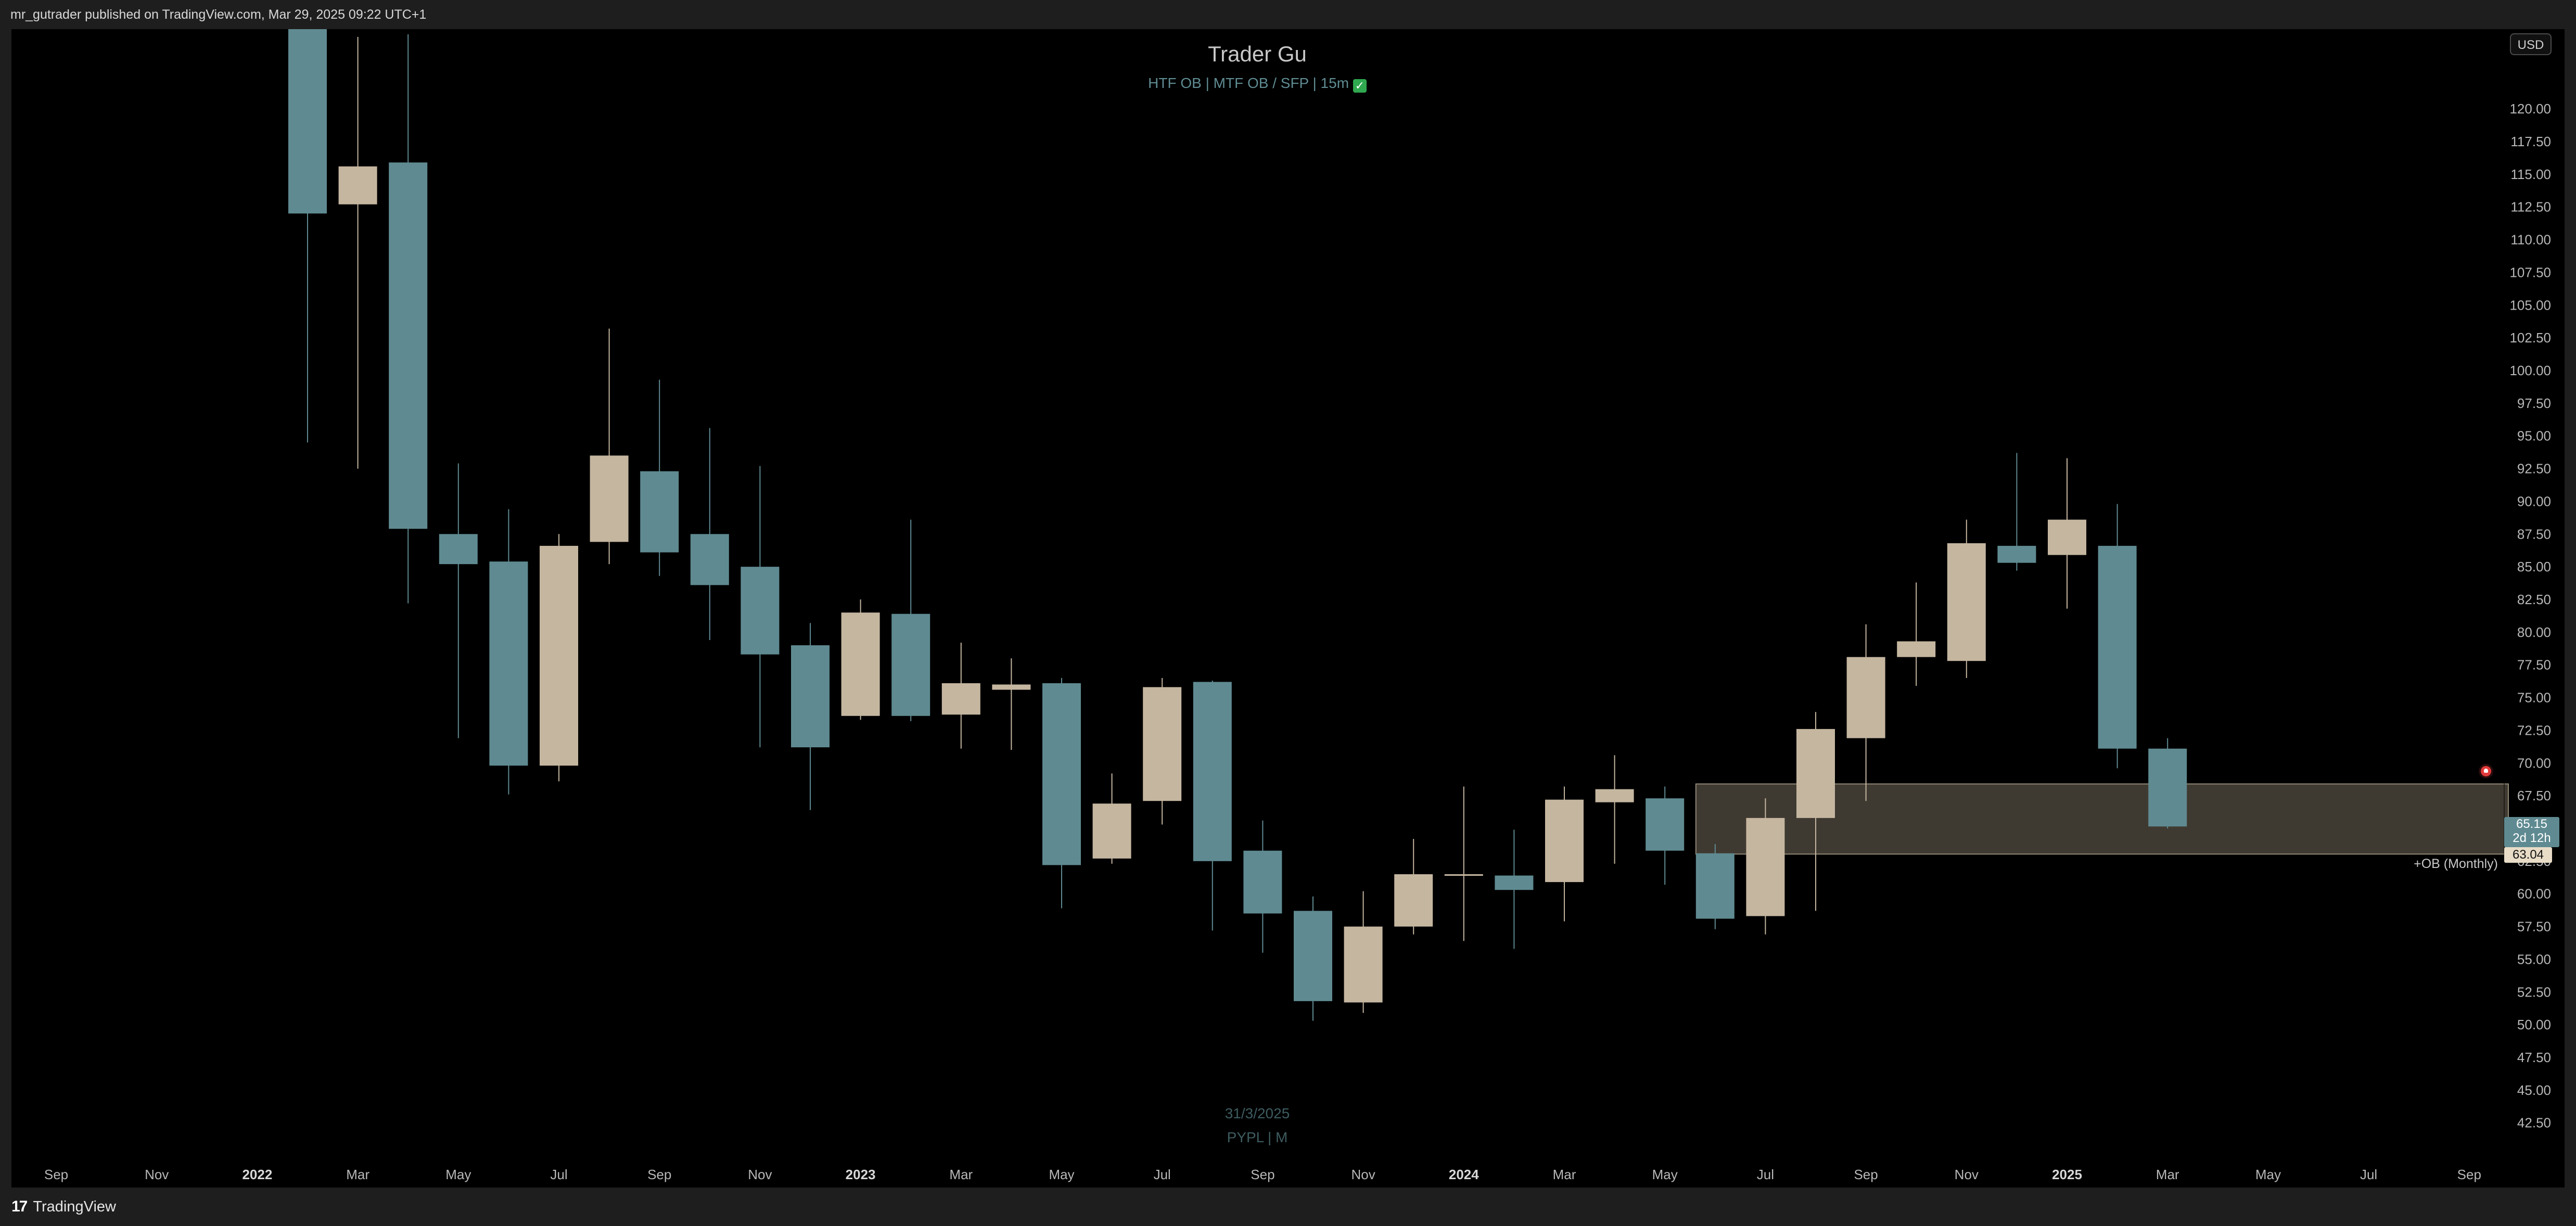 This screenshot has width=2576, height=1226. What do you see at coordinates (2534, 1090) in the screenshot?
I see `y-tick-label: 45.00` at bounding box center [2534, 1090].